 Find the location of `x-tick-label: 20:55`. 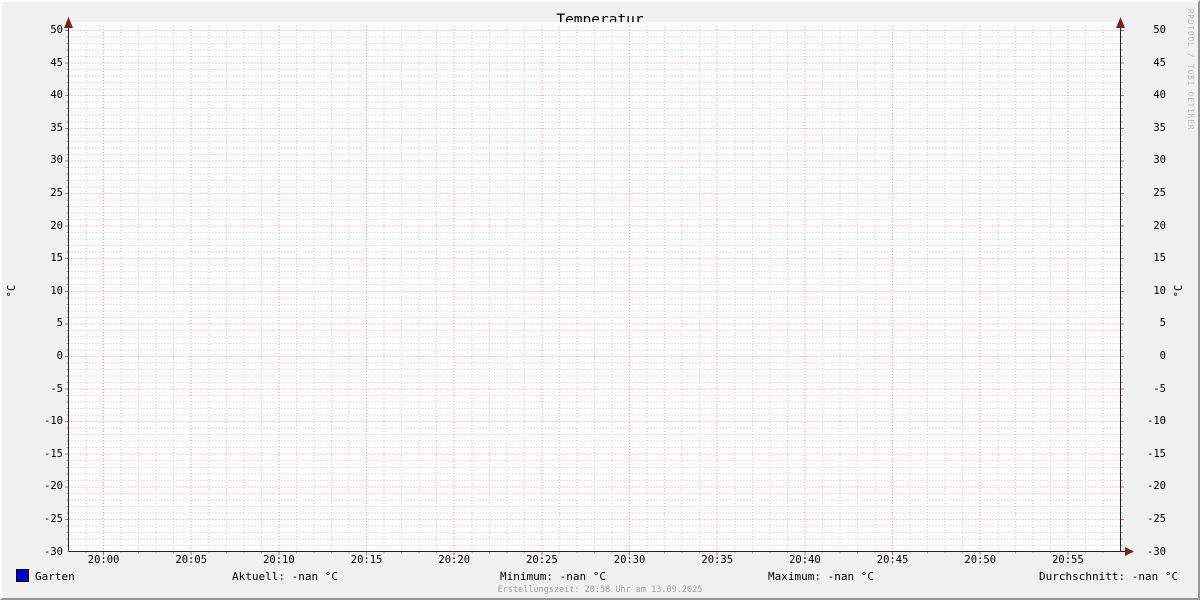

x-tick-label: 20:55 is located at coordinates (1068, 560).